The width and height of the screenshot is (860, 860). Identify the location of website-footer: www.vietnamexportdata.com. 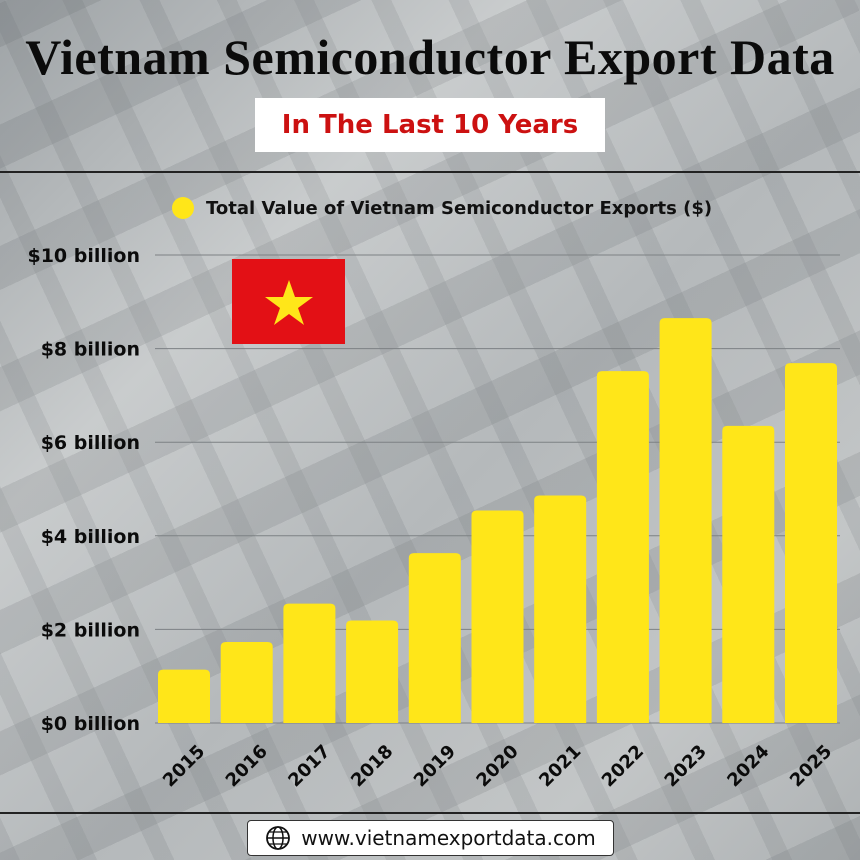
(430, 838).